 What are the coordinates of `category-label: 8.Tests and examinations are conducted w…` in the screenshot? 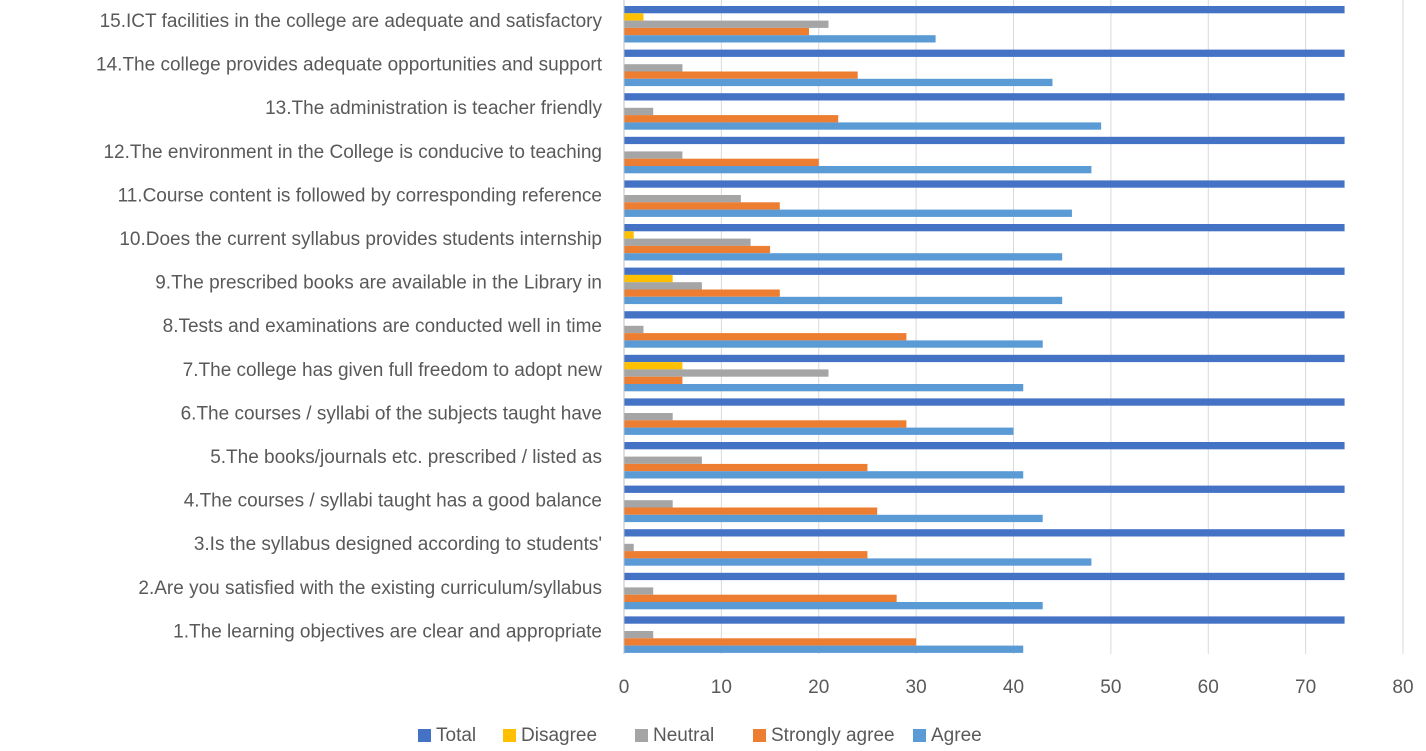 It's located at (382, 326).